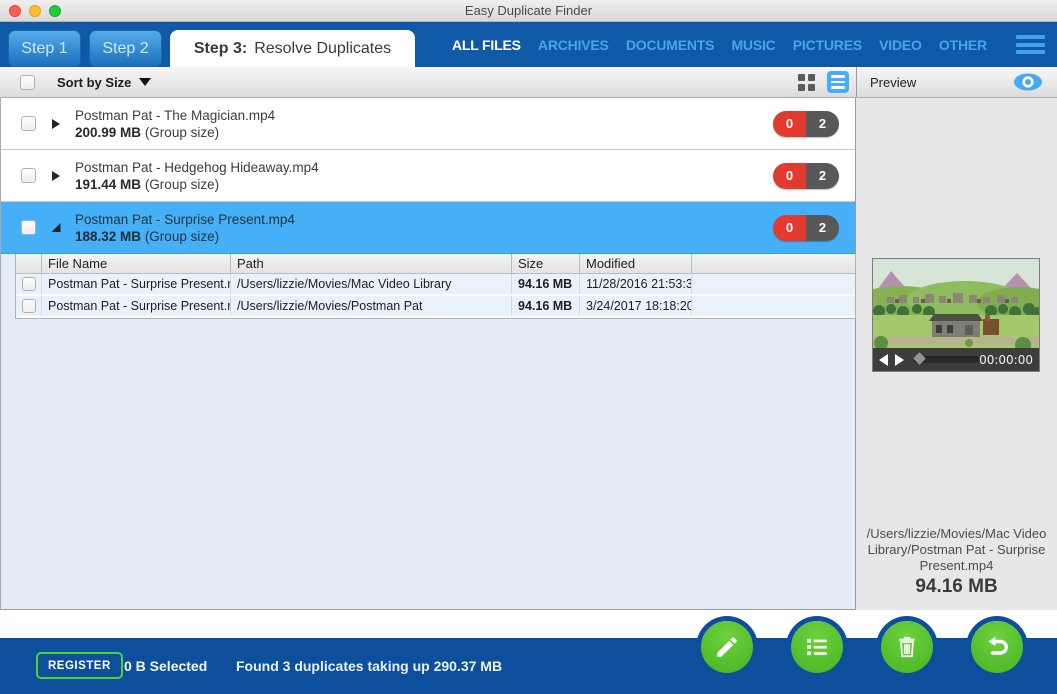  I want to click on delete-button, so click(907, 647).